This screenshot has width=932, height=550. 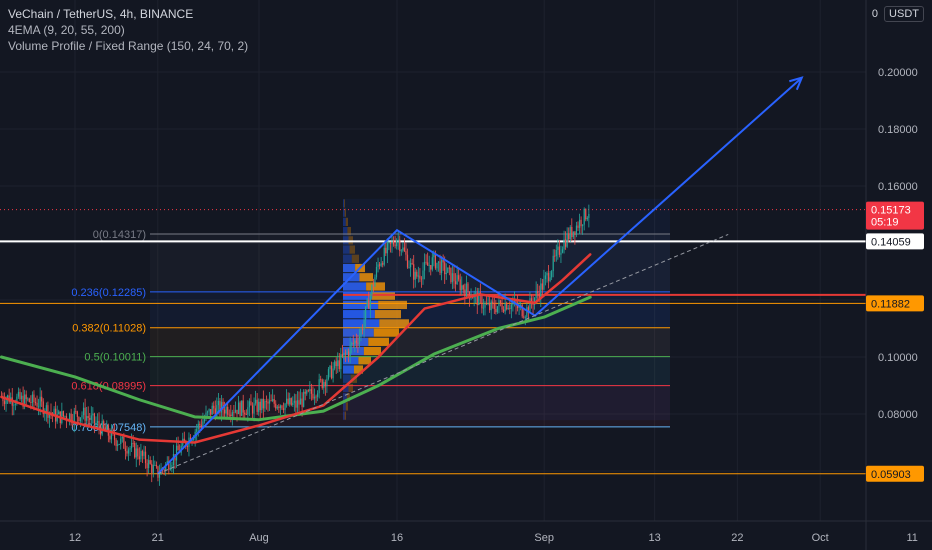 I want to click on symbol-title: VeChain / TetherUS, 4h, BINANCE, so click(x=101, y=14).